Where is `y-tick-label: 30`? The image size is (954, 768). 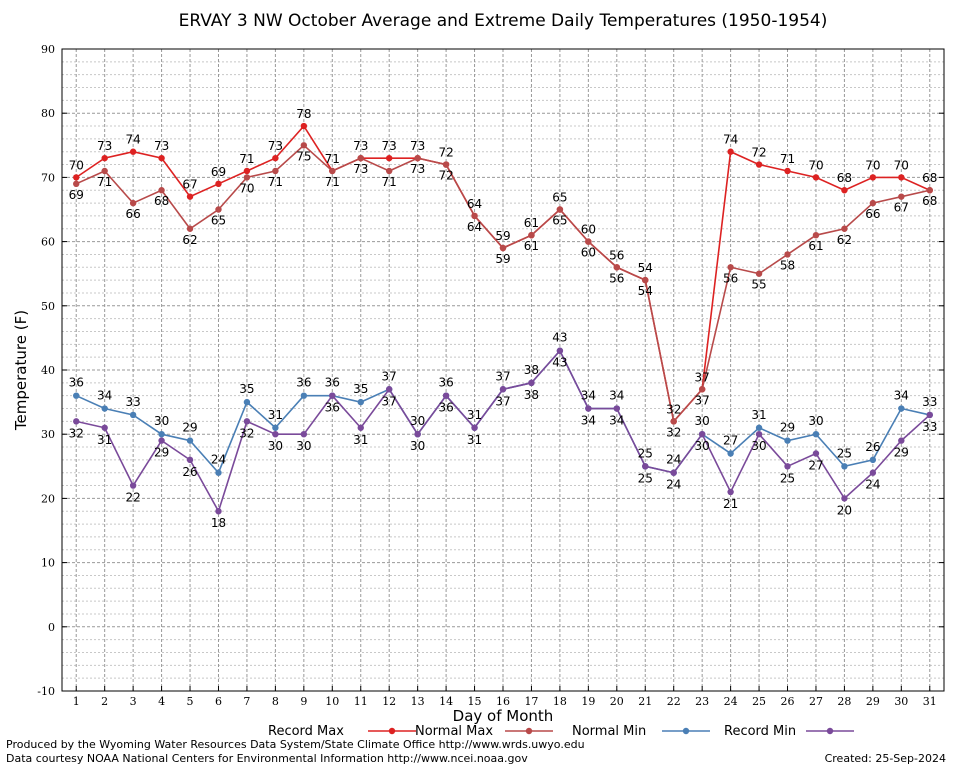 y-tick-label: 30 is located at coordinates (48, 434).